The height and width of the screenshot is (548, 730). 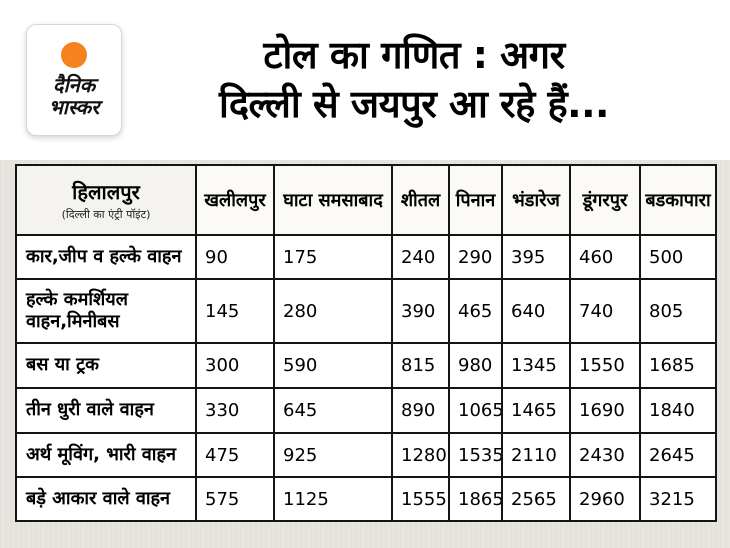 I want to click on page-title-line1: टोल का गणित : अगर, so click(x=414, y=54).